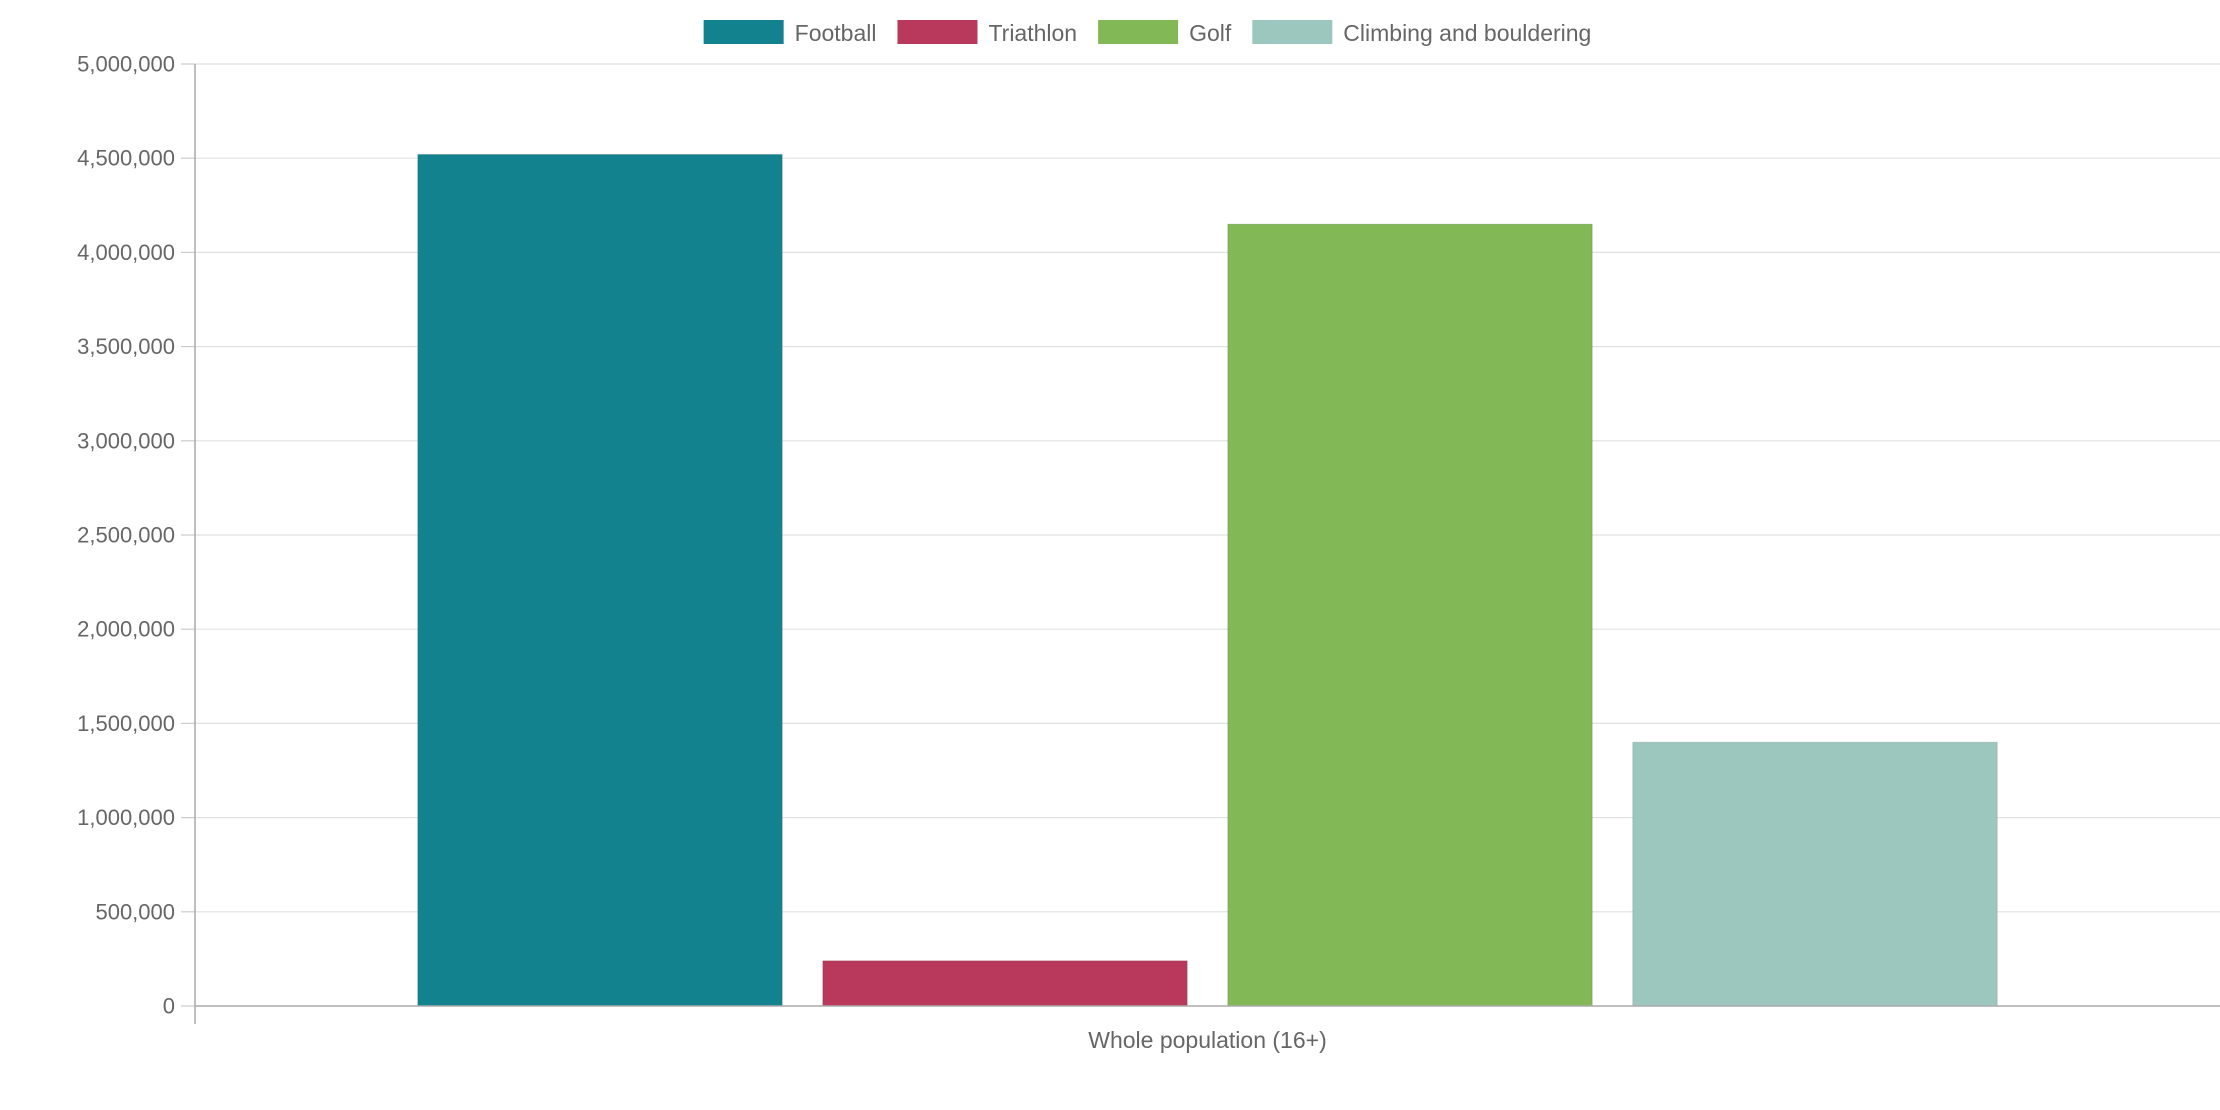 The width and height of the screenshot is (2220, 1110). I want to click on bar-golf, so click(1410, 615).